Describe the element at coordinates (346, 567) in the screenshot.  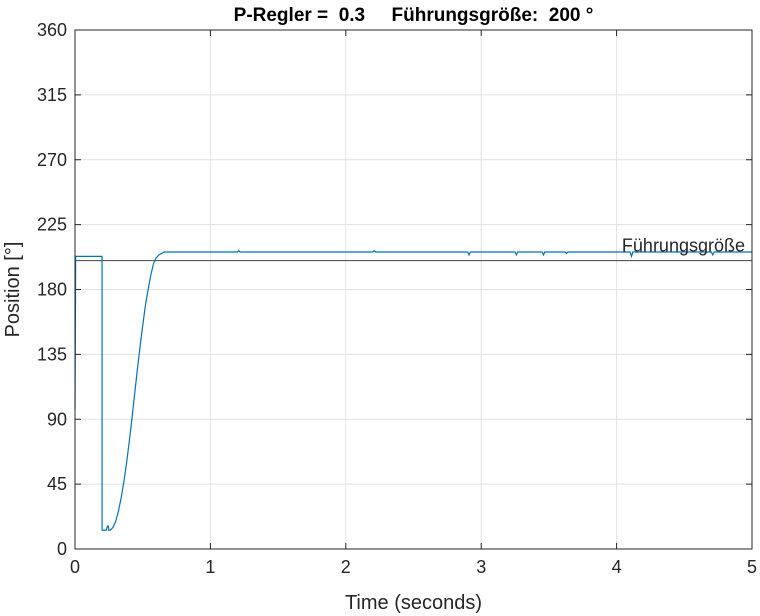
I see `x-tick-label: 2` at that location.